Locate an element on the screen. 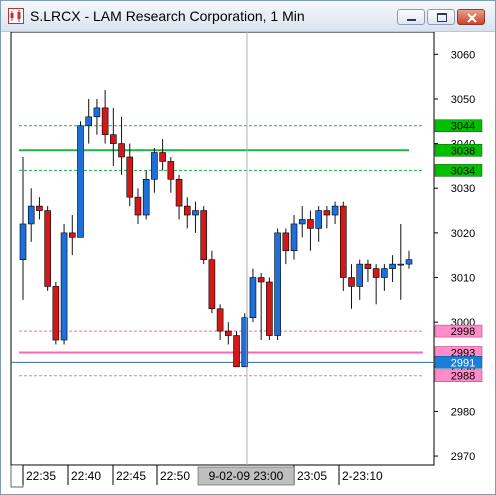  y-tick-label: 3020 is located at coordinates (463, 234).